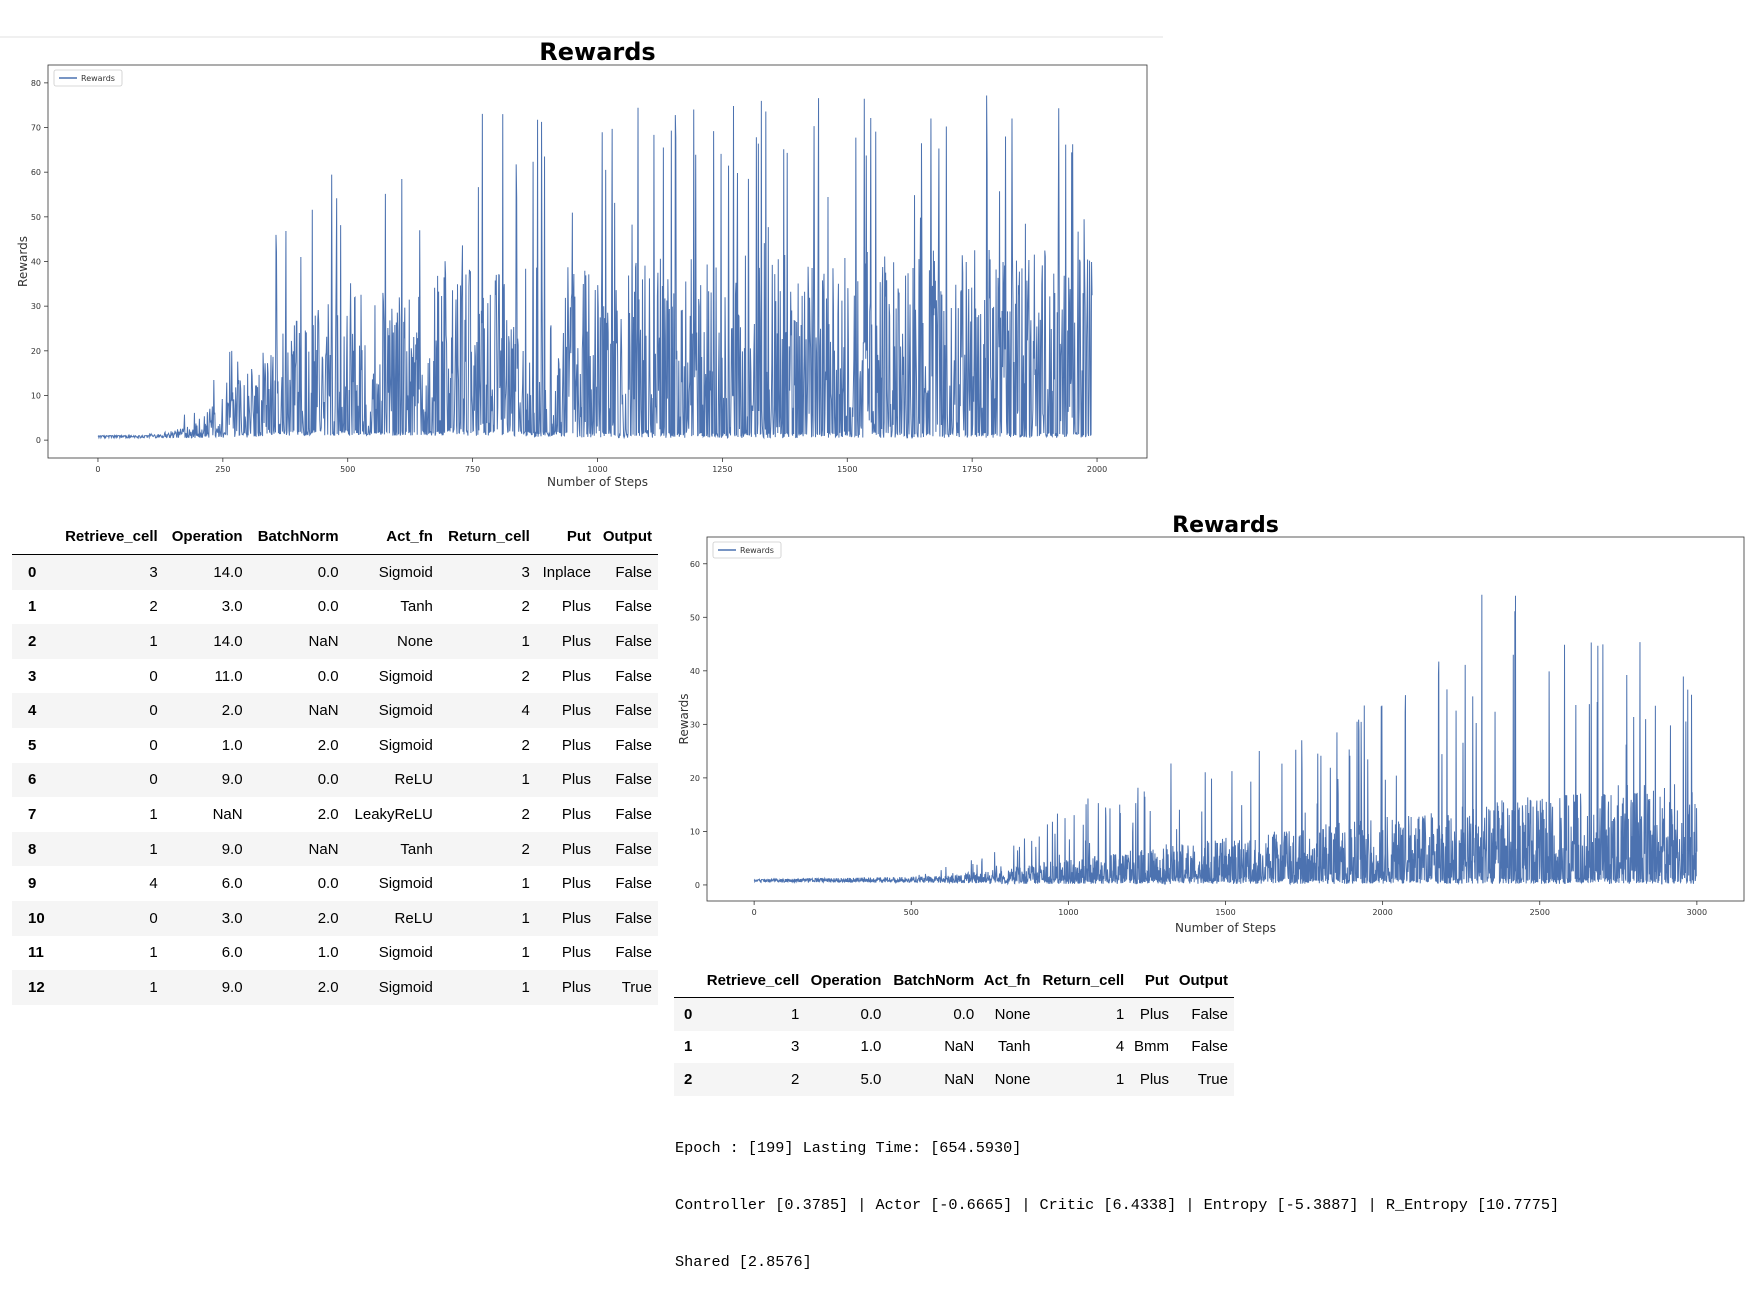  Describe the element at coordinates (695, 671) in the screenshot. I see `y-tick-label: 40` at that location.